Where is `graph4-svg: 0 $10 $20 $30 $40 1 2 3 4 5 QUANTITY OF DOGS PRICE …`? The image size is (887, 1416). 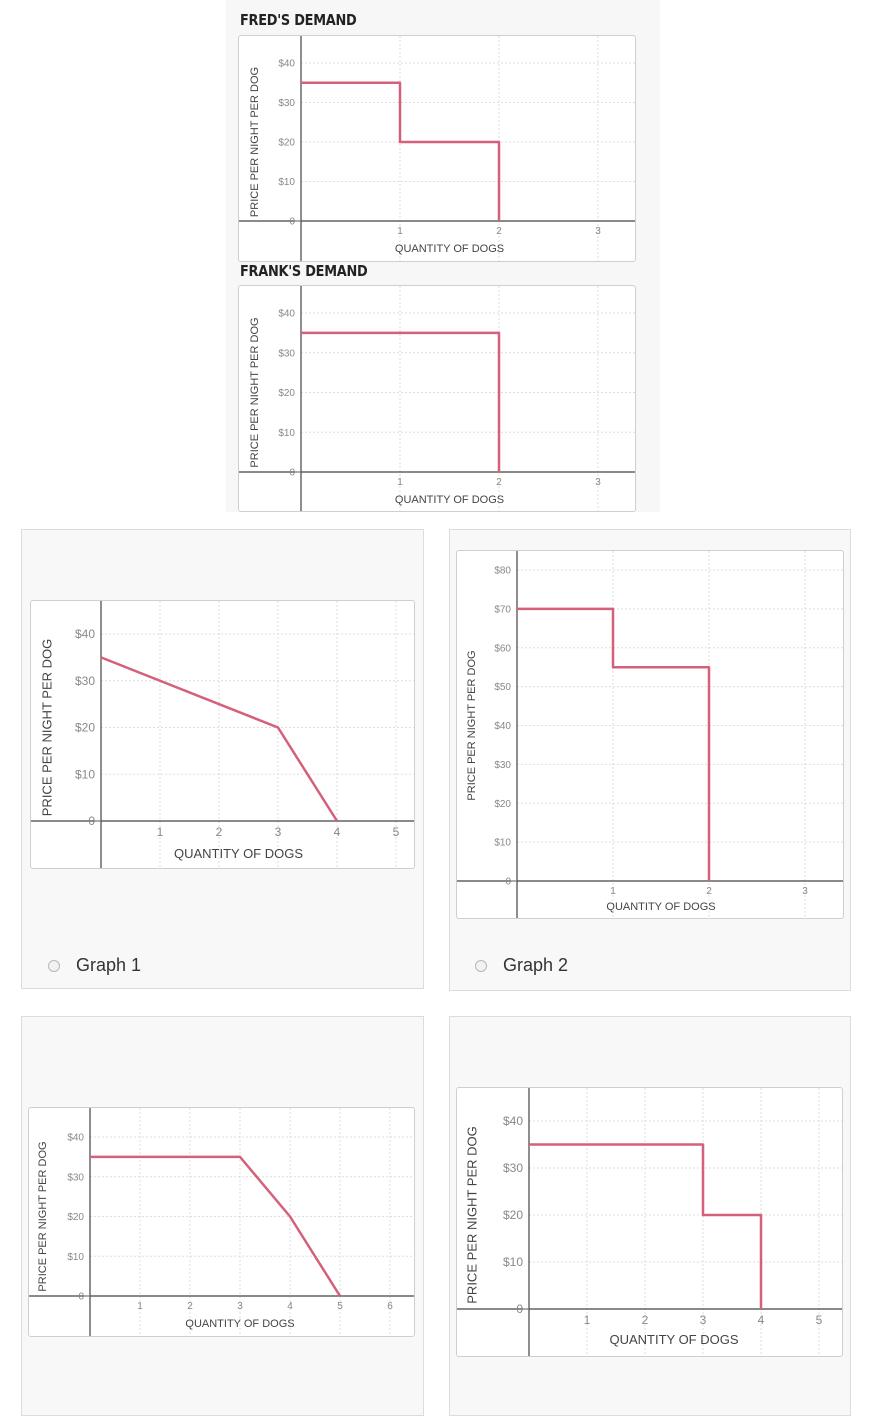
graph4-svg: 0 $10 $20 $30 $40 1 2 3 4 5 QUANTITY OF DOGS PRICE … is located at coordinates (649, 1222).